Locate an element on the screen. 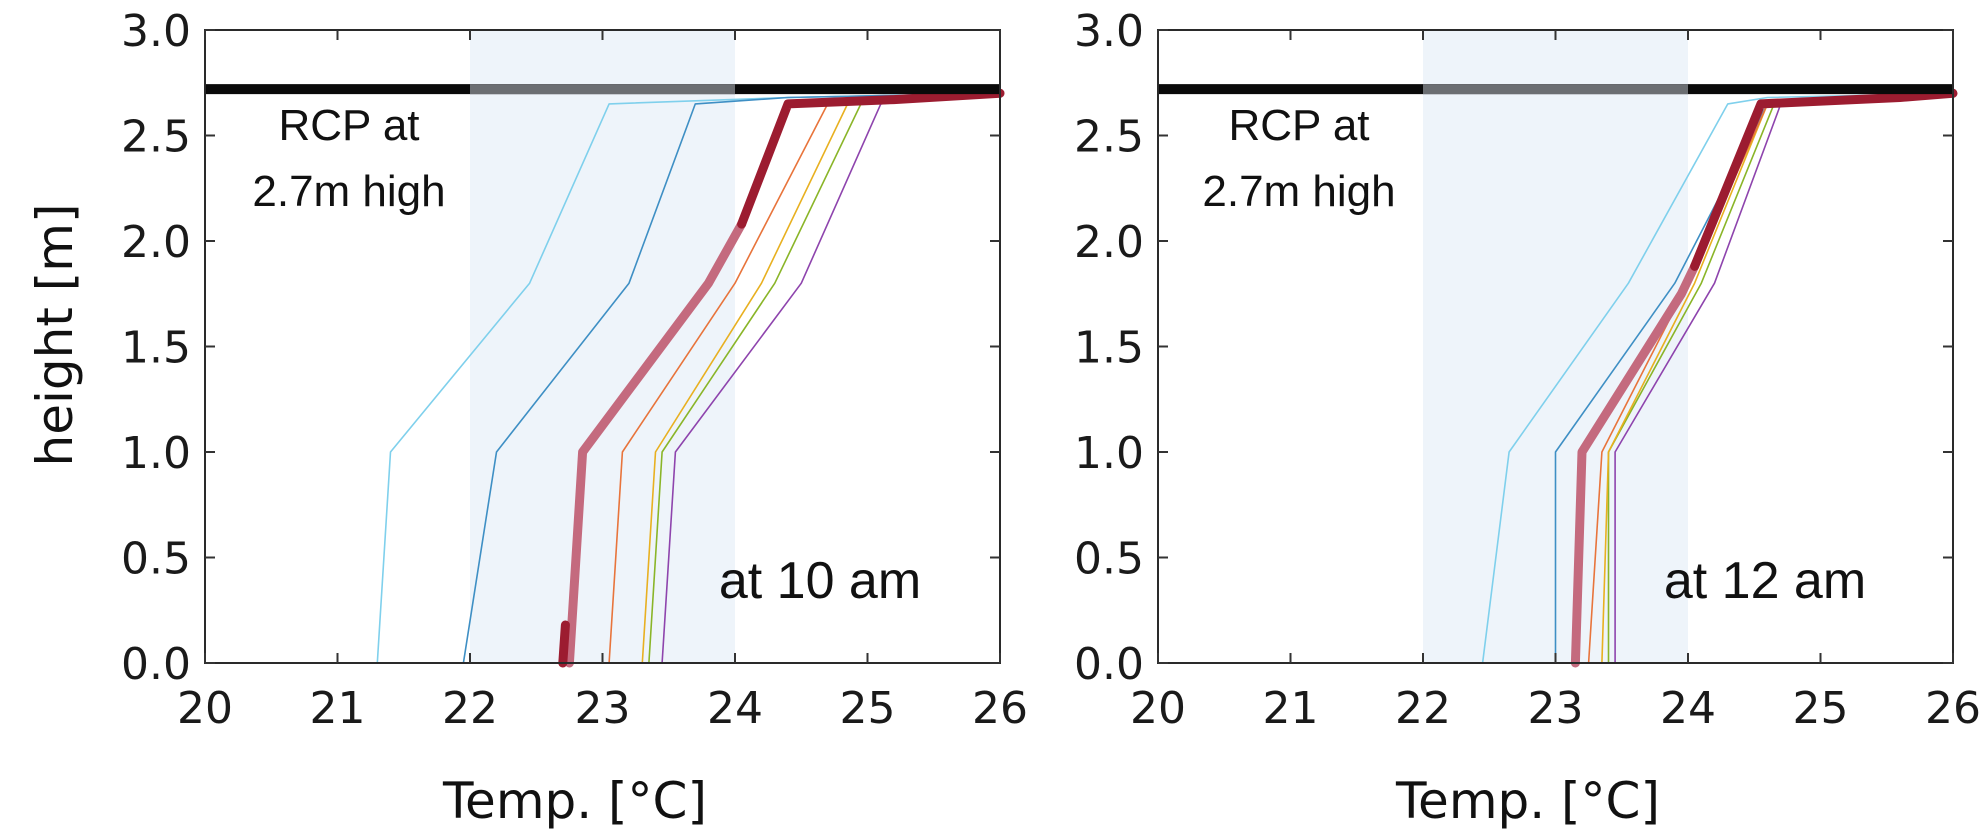 The image size is (1987, 837). time-label: at 10 am is located at coordinates (820, 581).